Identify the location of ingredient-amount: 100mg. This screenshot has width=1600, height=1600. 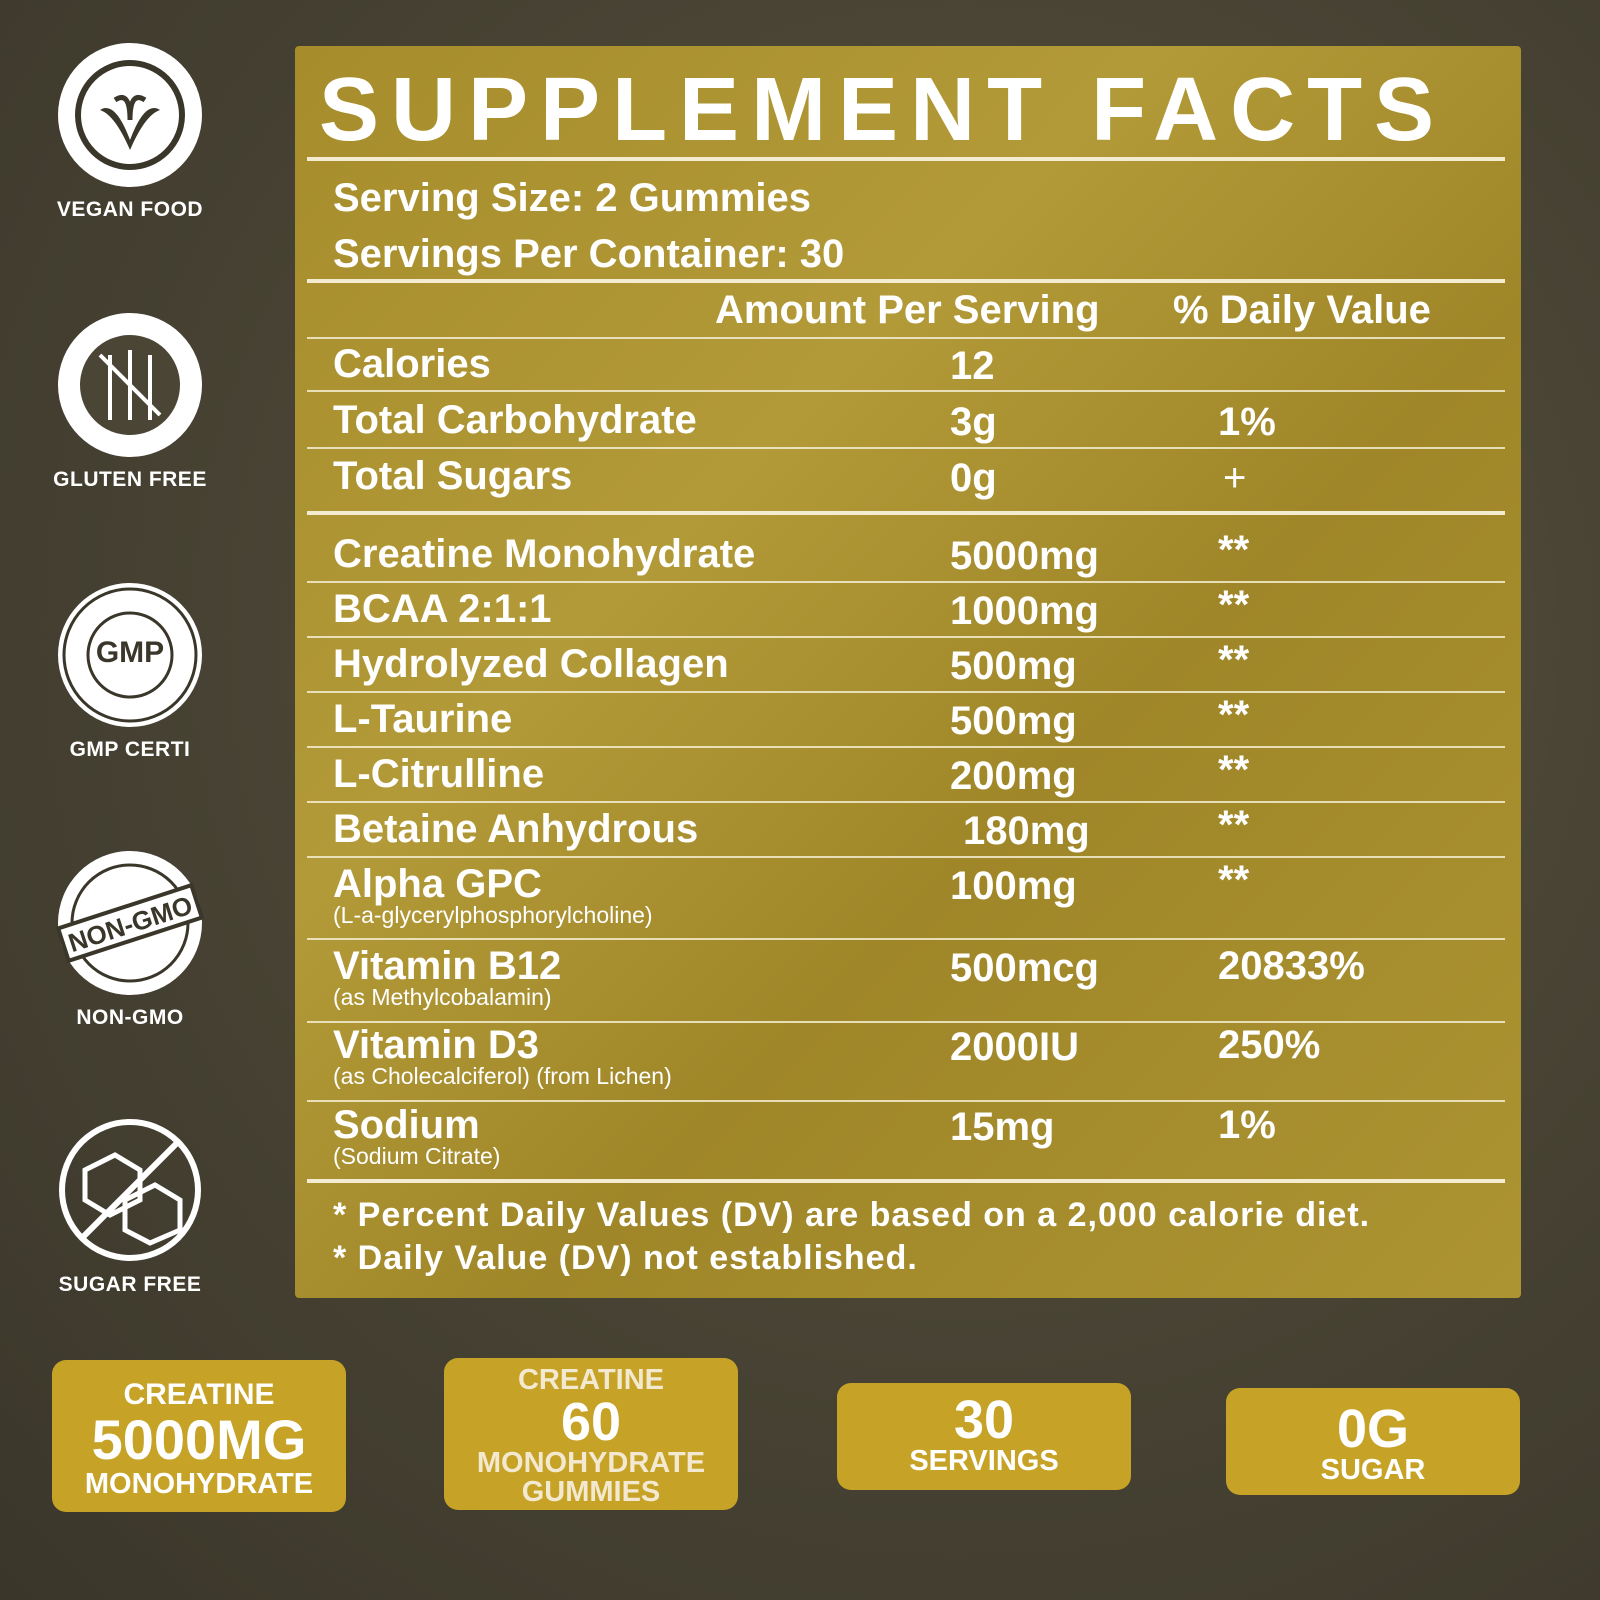
(1013, 886).